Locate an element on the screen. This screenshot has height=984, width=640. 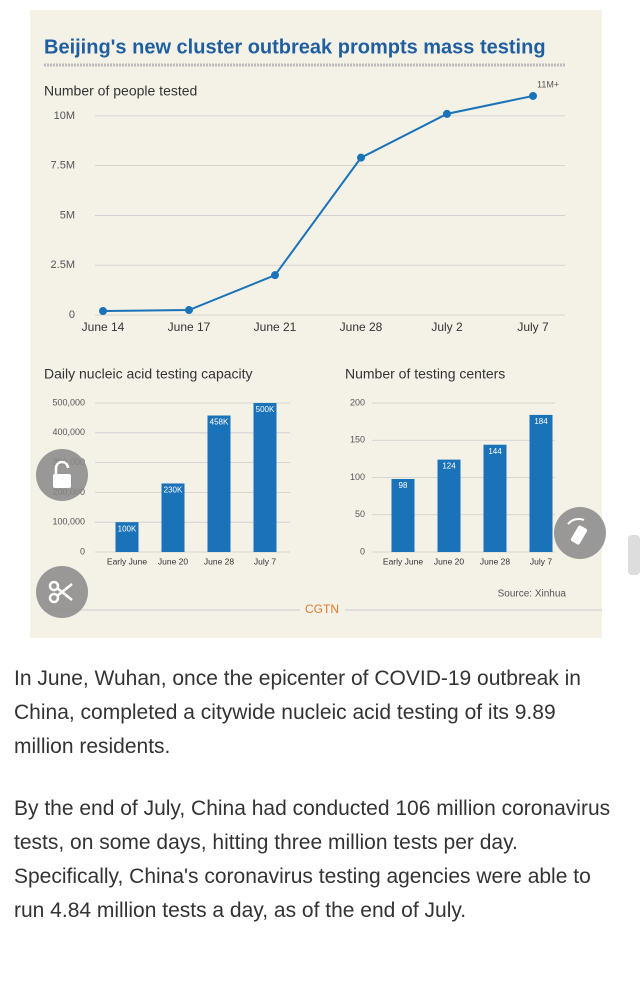
value-label: 11M+ is located at coordinates (548, 84).